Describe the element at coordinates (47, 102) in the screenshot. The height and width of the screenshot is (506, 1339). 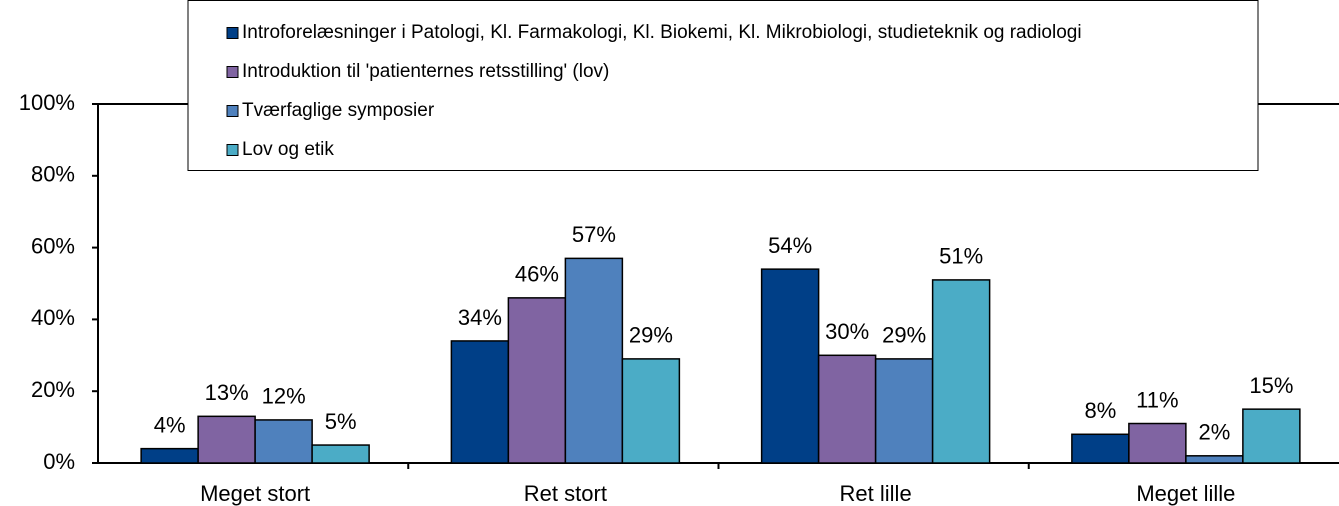
I see `y-tick-label: 100%` at that location.